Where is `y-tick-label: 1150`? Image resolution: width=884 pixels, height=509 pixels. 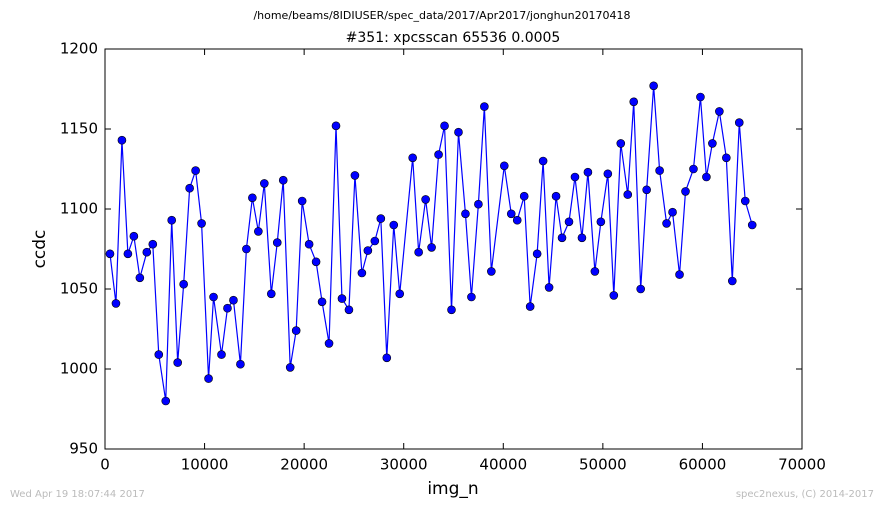 y-tick-label: 1150 is located at coordinates (79, 129).